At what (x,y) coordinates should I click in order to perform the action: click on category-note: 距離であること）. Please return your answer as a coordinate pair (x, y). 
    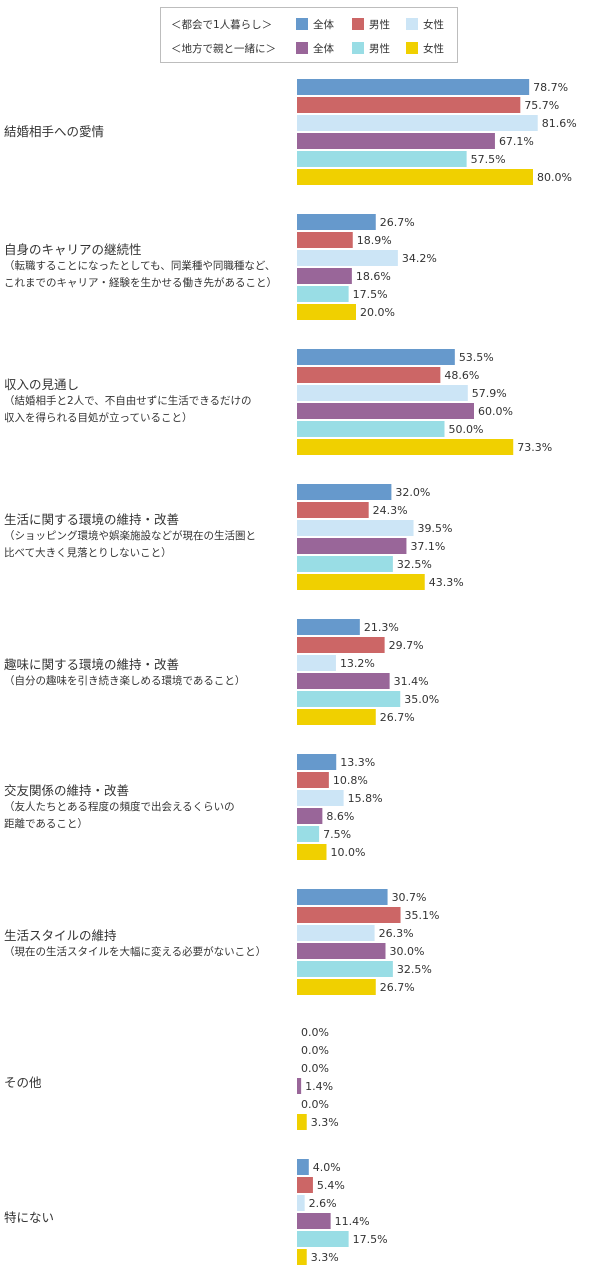
    Looking at the image, I should click on (46, 824).